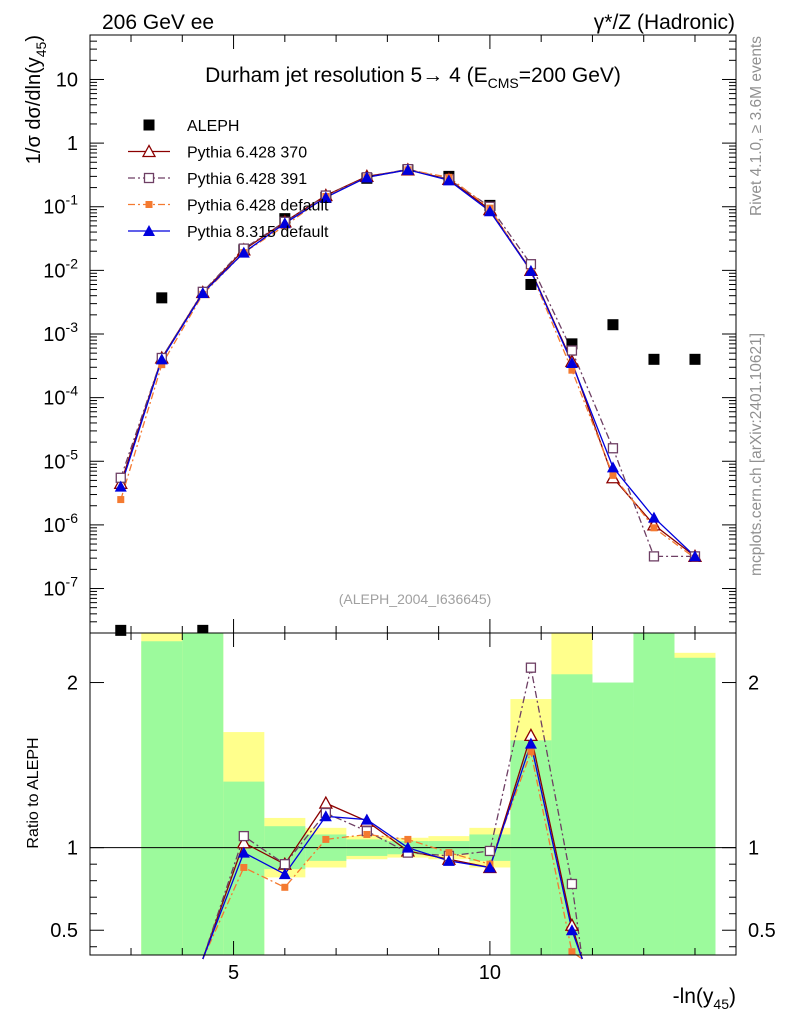 This screenshot has width=786, height=1024. I want to click on mcplots-label: mcplots.cern.ch [arXiv:2401.10621], so click(756, 454).